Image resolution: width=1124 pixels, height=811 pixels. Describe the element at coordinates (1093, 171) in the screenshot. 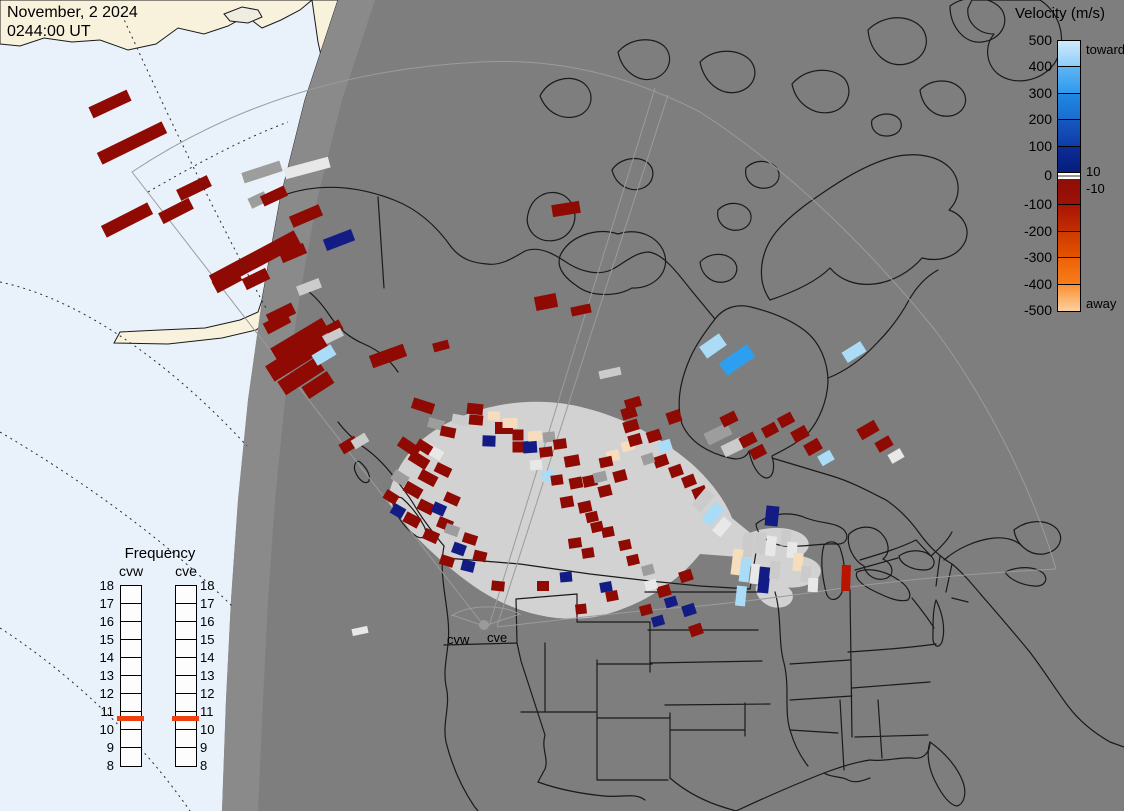

I see `velocity-zero-upper-label: 10` at that location.